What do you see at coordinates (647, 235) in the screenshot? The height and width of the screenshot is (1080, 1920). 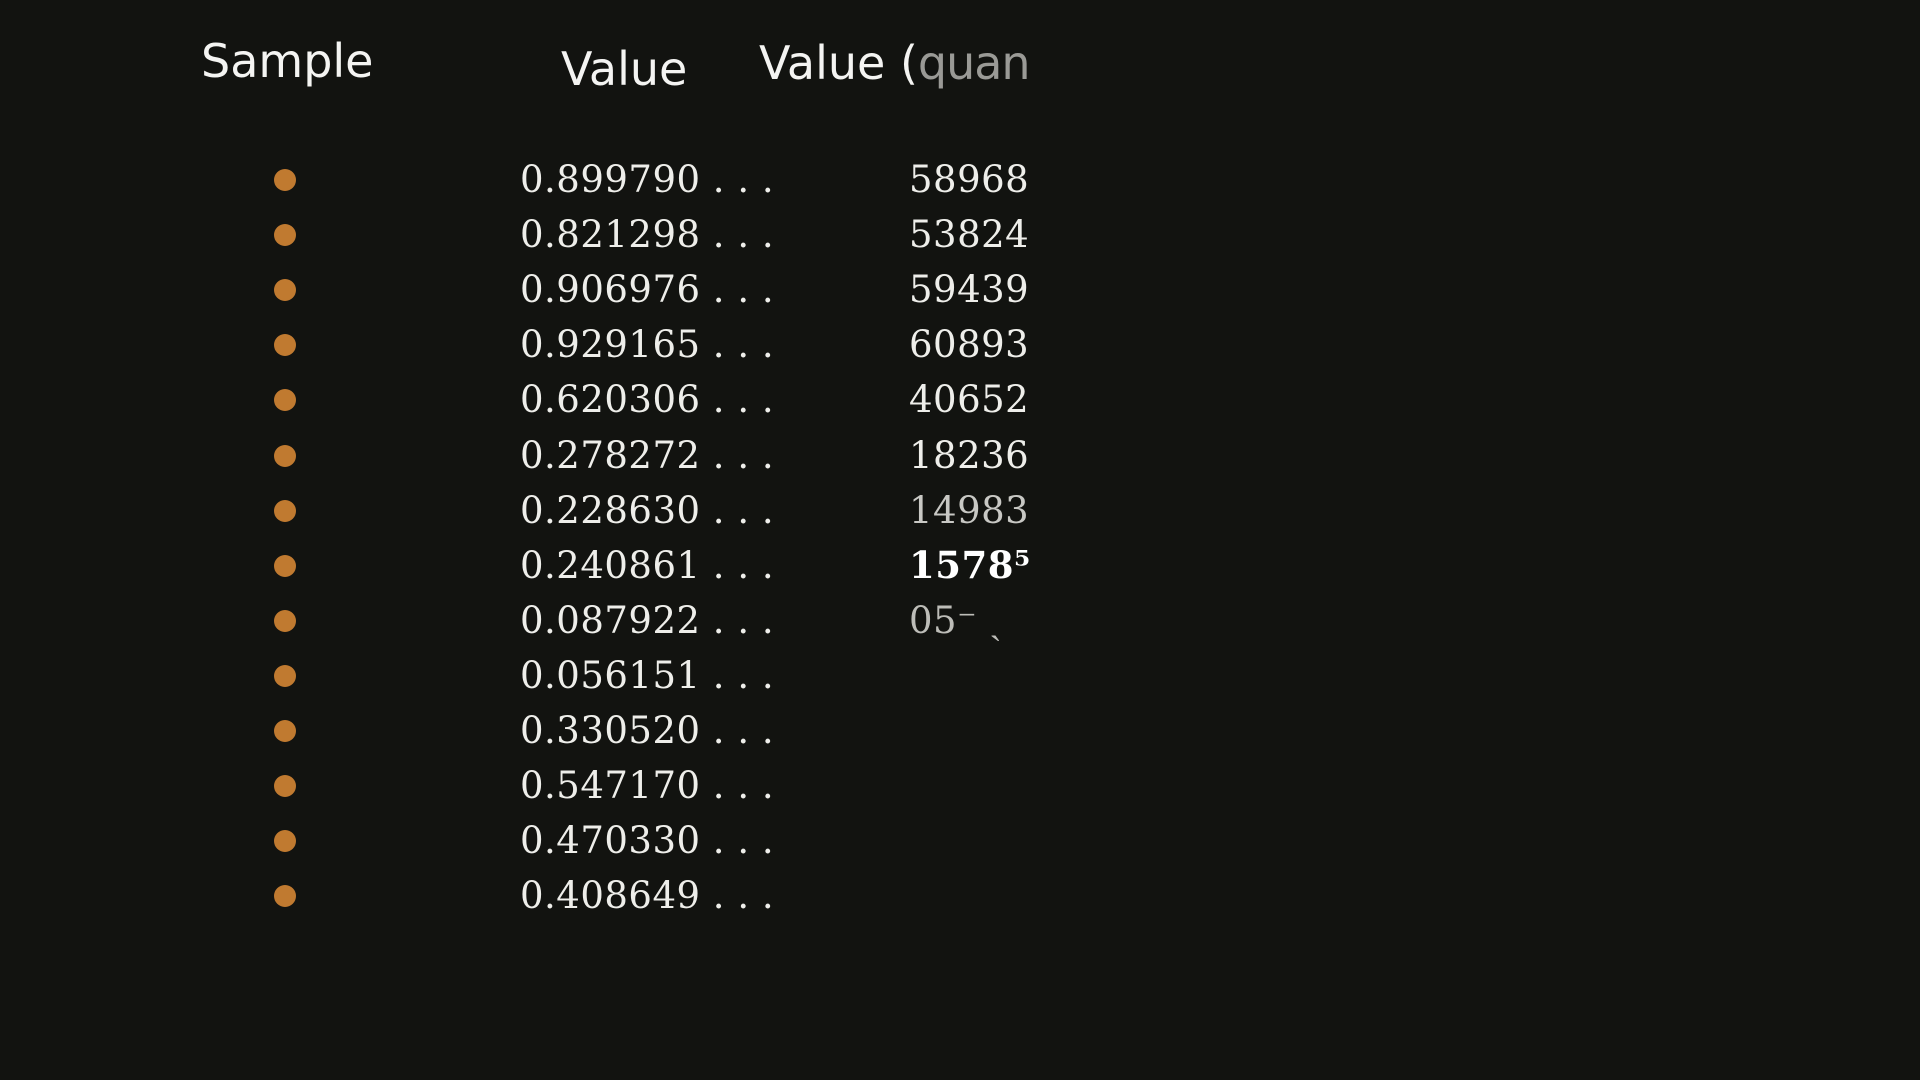 I see `sample-value: 0.821298 . . .` at bounding box center [647, 235].